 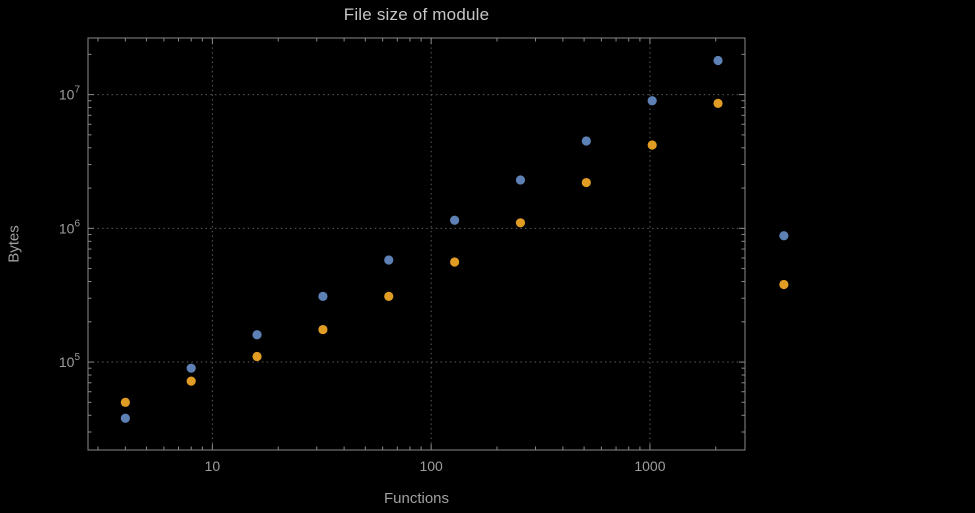 What do you see at coordinates (431, 466) in the screenshot?
I see `x-tick-label: 100` at bounding box center [431, 466].